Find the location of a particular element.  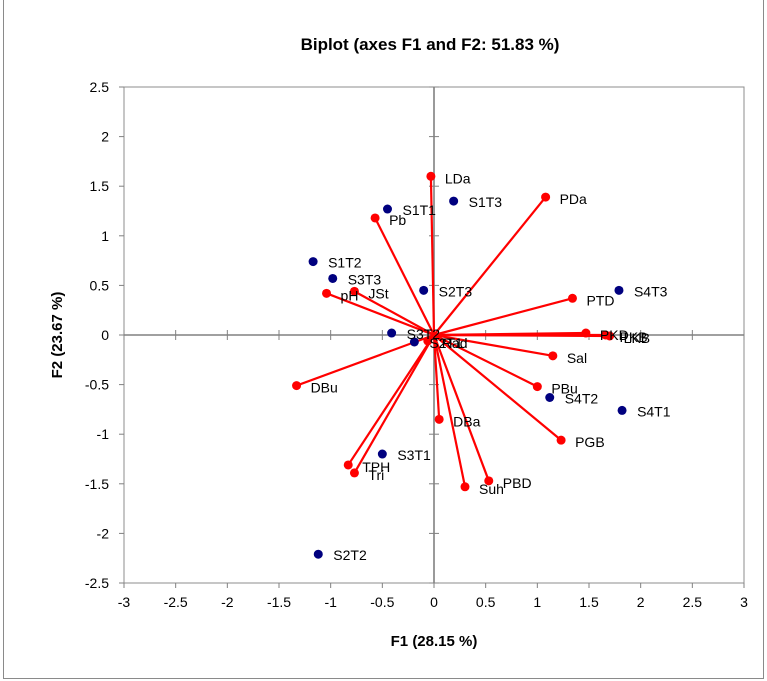

variable-vector-pbu is located at coordinates (485, 361).